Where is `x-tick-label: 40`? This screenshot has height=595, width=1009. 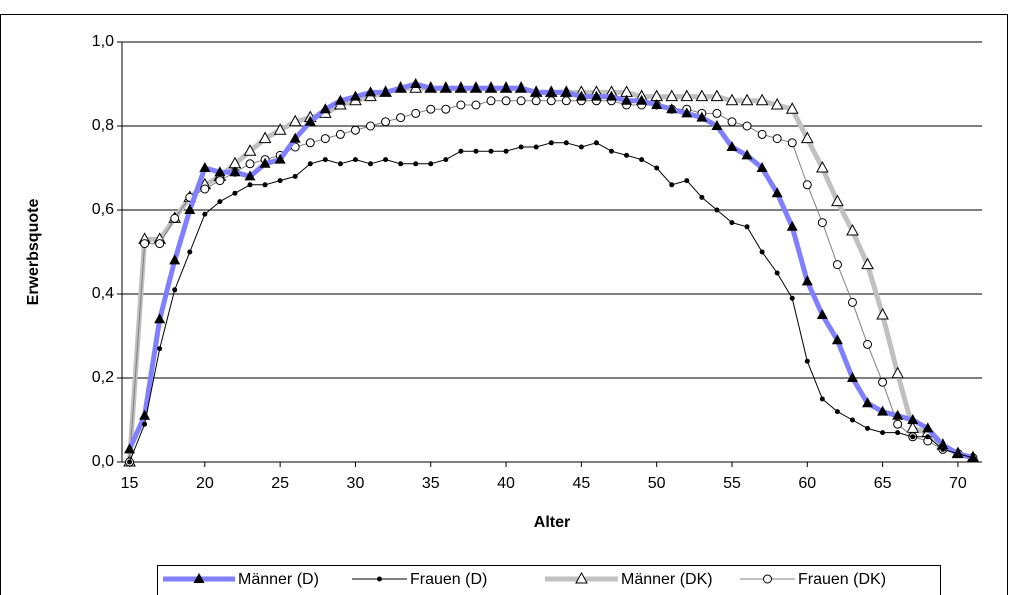 x-tick-label: 40 is located at coordinates (506, 483).